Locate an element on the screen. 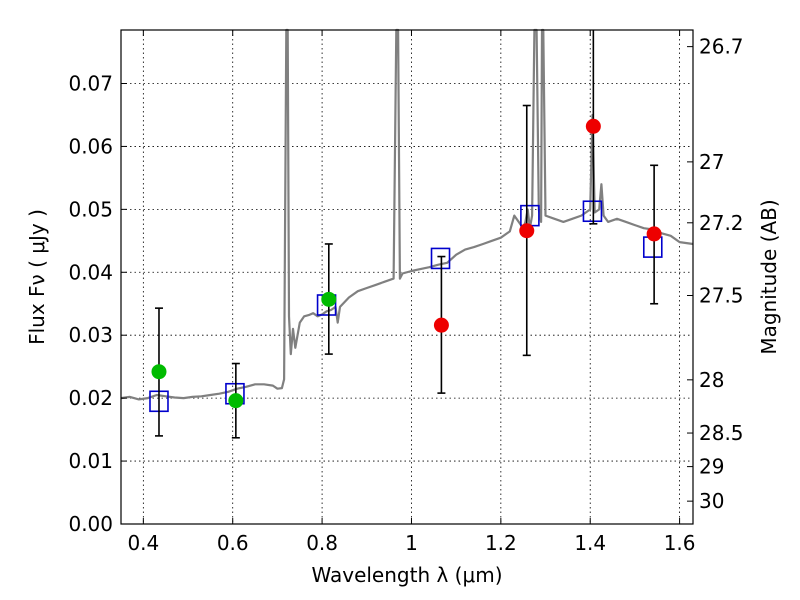 Image resolution: width=800 pixels, height=600 pixels. x-tick-label: 1 is located at coordinates (411, 543).